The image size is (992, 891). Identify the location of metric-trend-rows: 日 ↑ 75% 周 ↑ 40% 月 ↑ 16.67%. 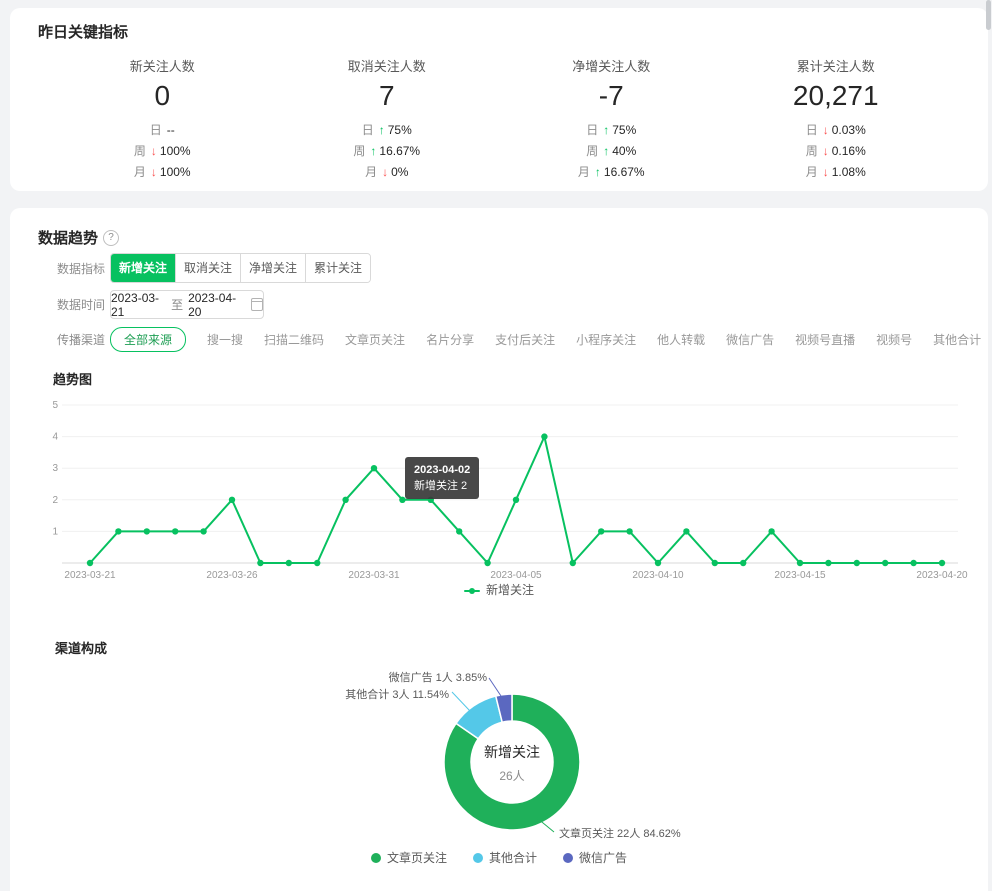
(611, 151).